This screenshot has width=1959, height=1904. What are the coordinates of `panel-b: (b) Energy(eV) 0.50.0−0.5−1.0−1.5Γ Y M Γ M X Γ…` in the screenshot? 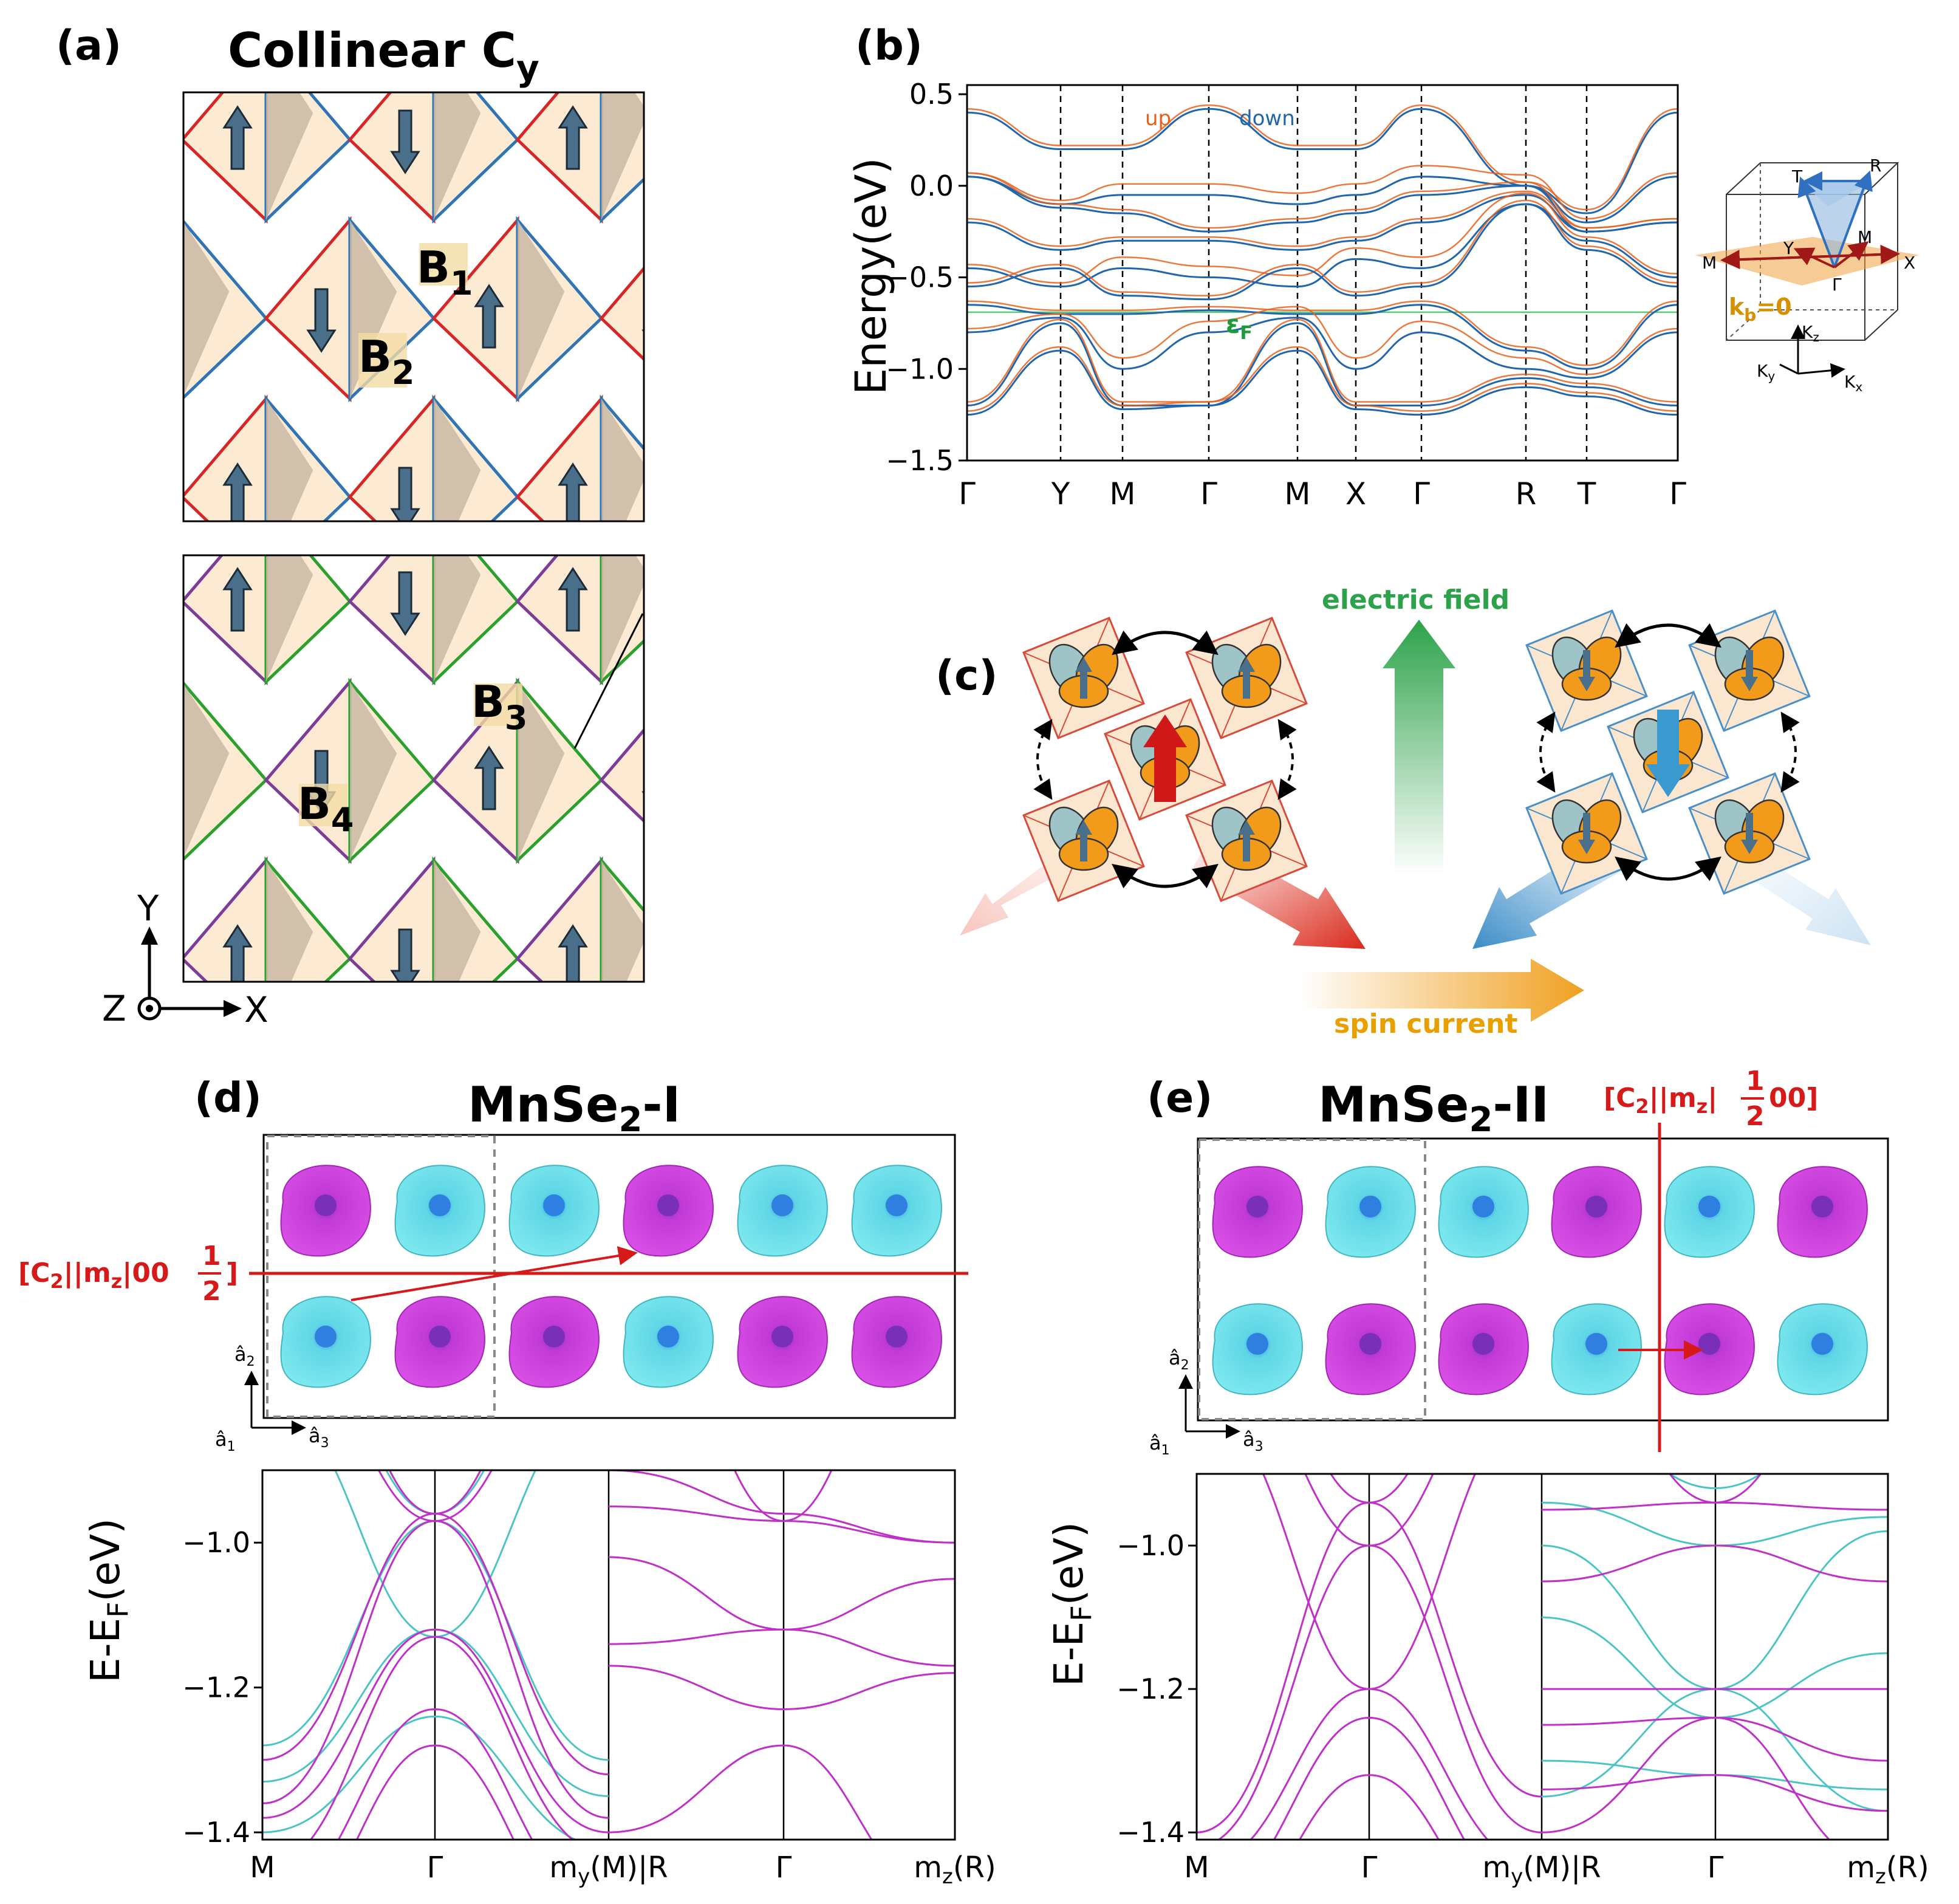 It's located at (1383, 267).